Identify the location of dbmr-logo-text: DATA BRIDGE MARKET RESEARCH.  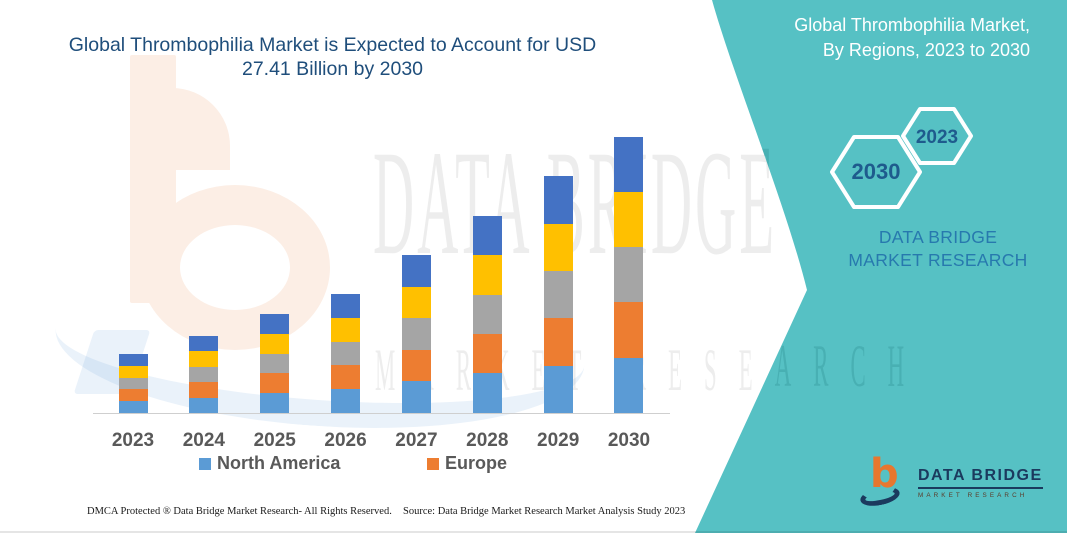
(980, 479).